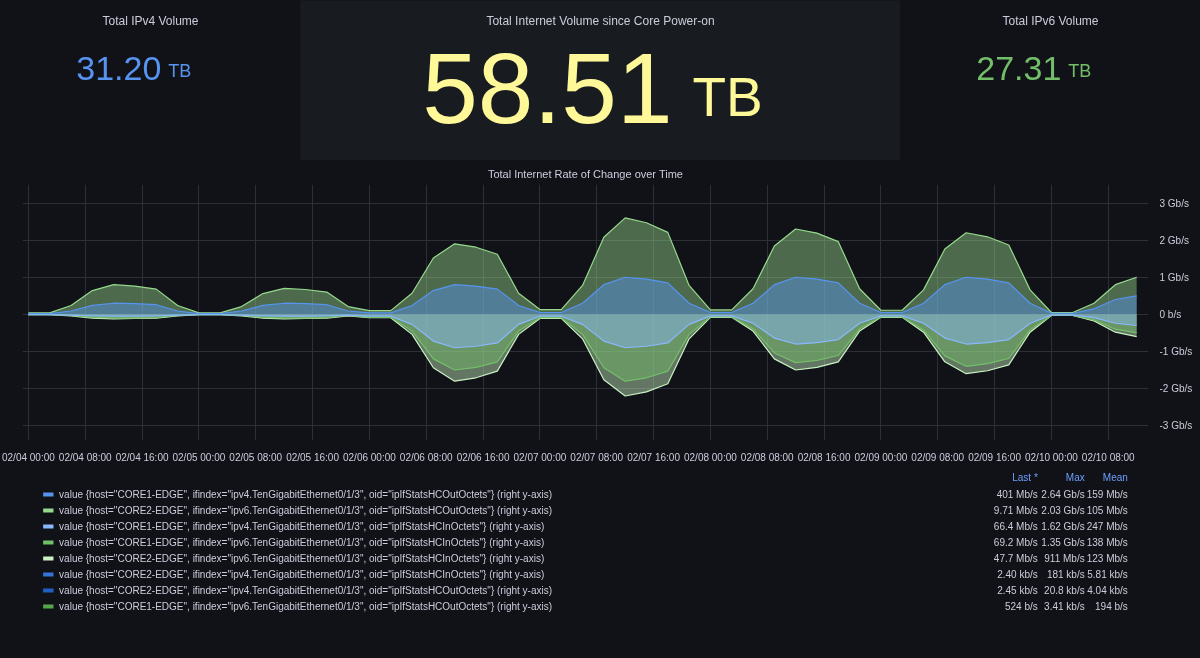 This screenshot has height=658, width=1200. I want to click on text: 2.64 Gb/s, so click(1063, 494).